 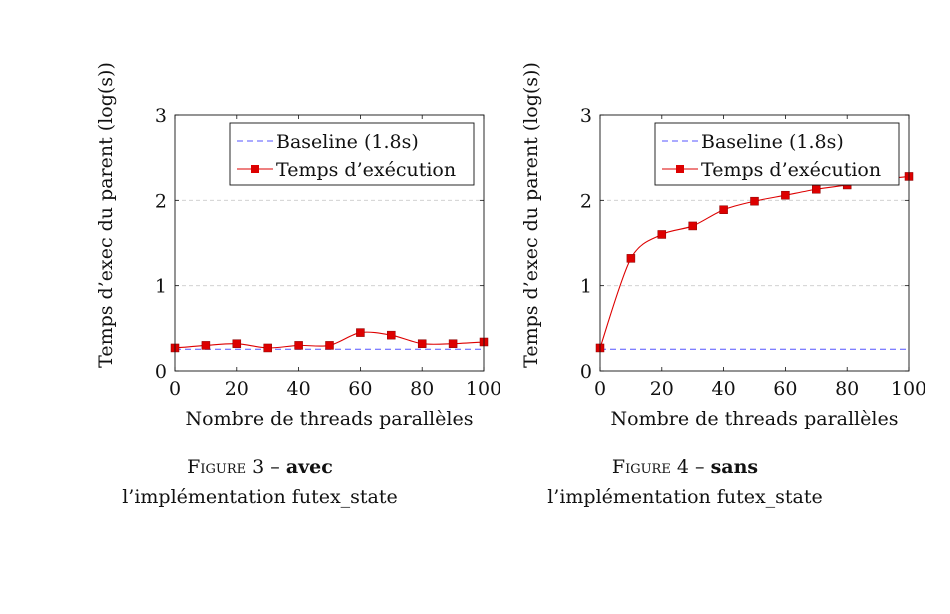 I want to click on figure-4-label: Figure 4, so click(x=650, y=467).